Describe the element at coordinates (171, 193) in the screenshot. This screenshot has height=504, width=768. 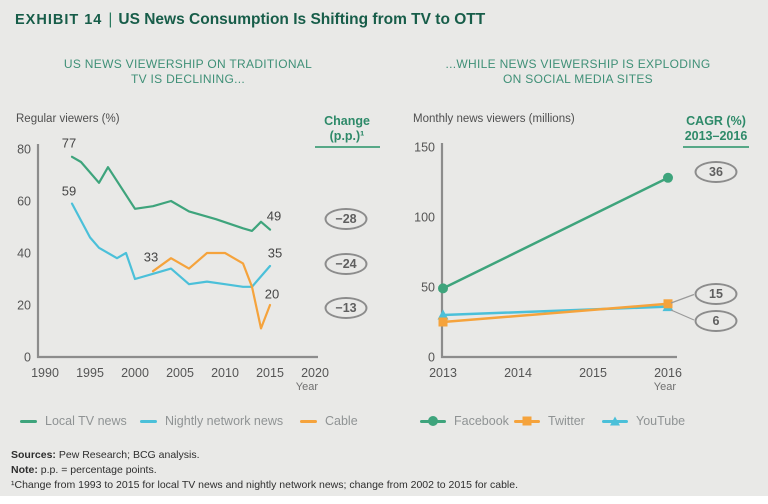
I see `series-line-local-tv-news` at that location.